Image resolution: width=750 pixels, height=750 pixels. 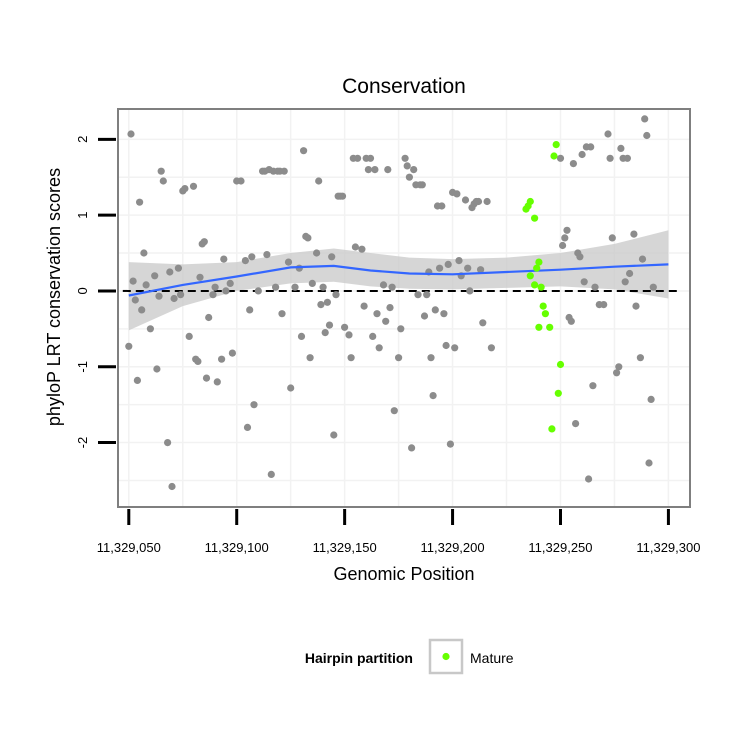 I want to click on confidence-ribbon-layer, so click(x=398, y=280).